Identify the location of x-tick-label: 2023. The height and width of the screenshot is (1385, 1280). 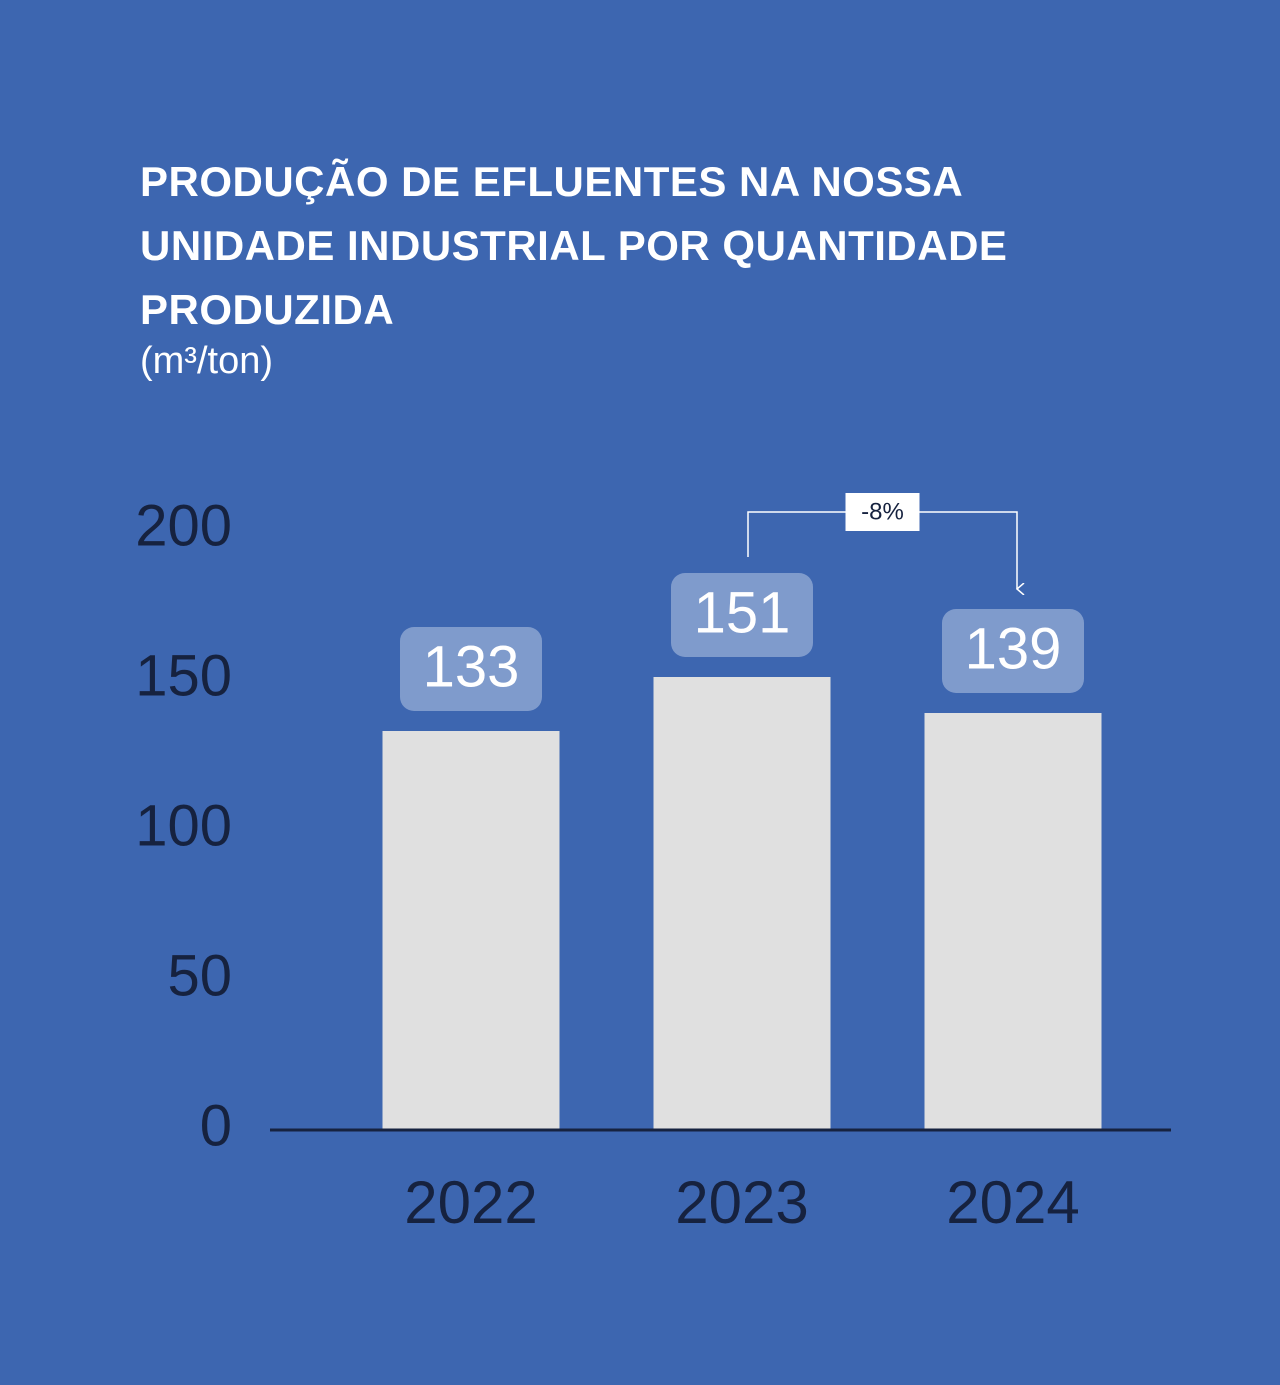
(741, 1202).